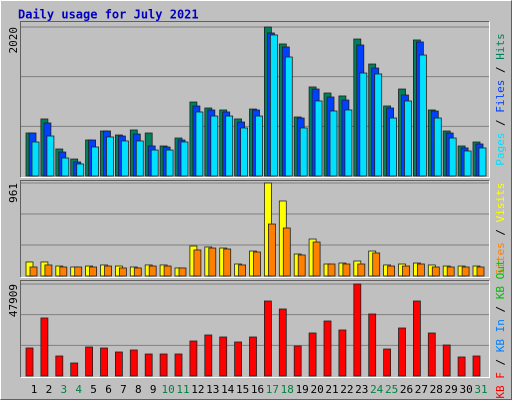 The height and width of the screenshot is (400, 512). Describe the element at coordinates (272, 389) in the screenshot. I see `x-tick-label: 17` at that location.